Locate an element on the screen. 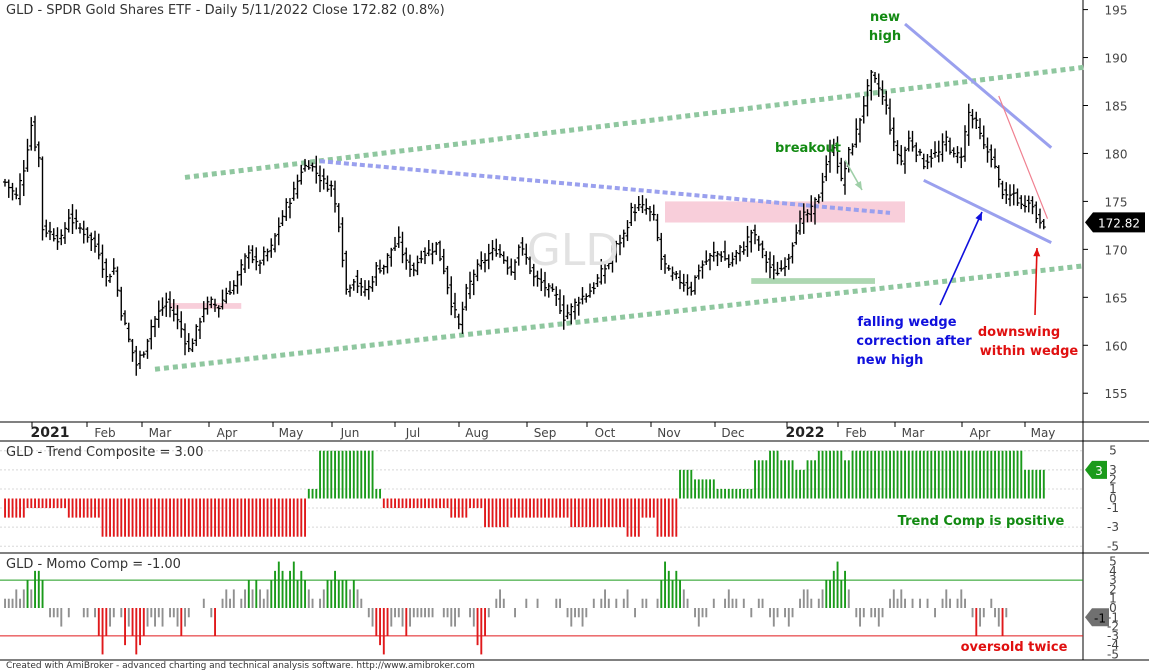 The image size is (1149, 671). resistance-zone is located at coordinates (785, 212).